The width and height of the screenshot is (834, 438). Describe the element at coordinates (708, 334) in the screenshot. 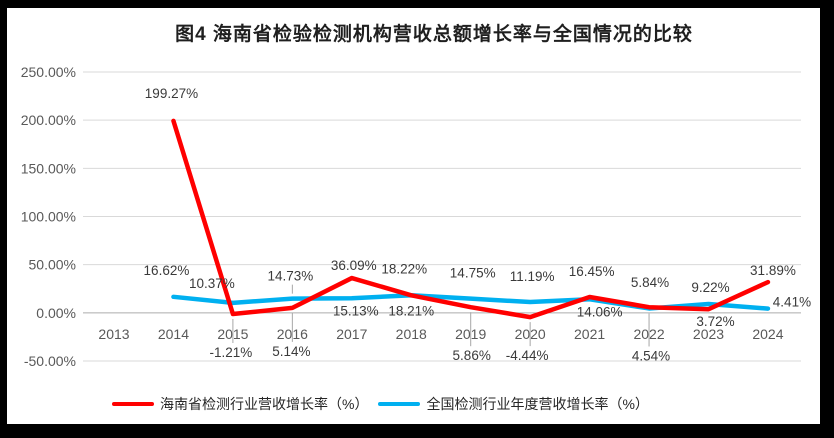

I see `x-tick-label: 2023` at that location.